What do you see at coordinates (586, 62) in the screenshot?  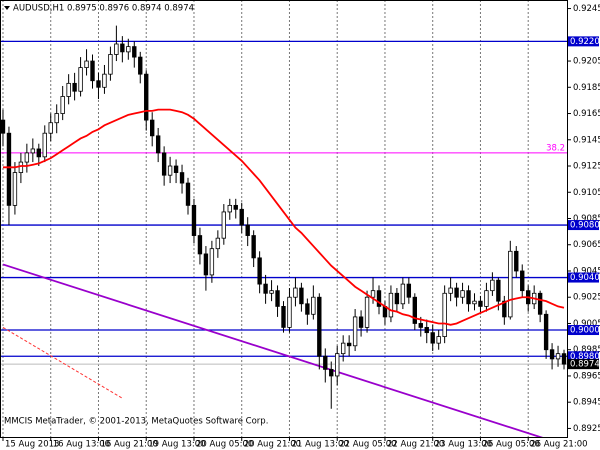 I see `y-tick-label: 0.9205` at bounding box center [586, 62].